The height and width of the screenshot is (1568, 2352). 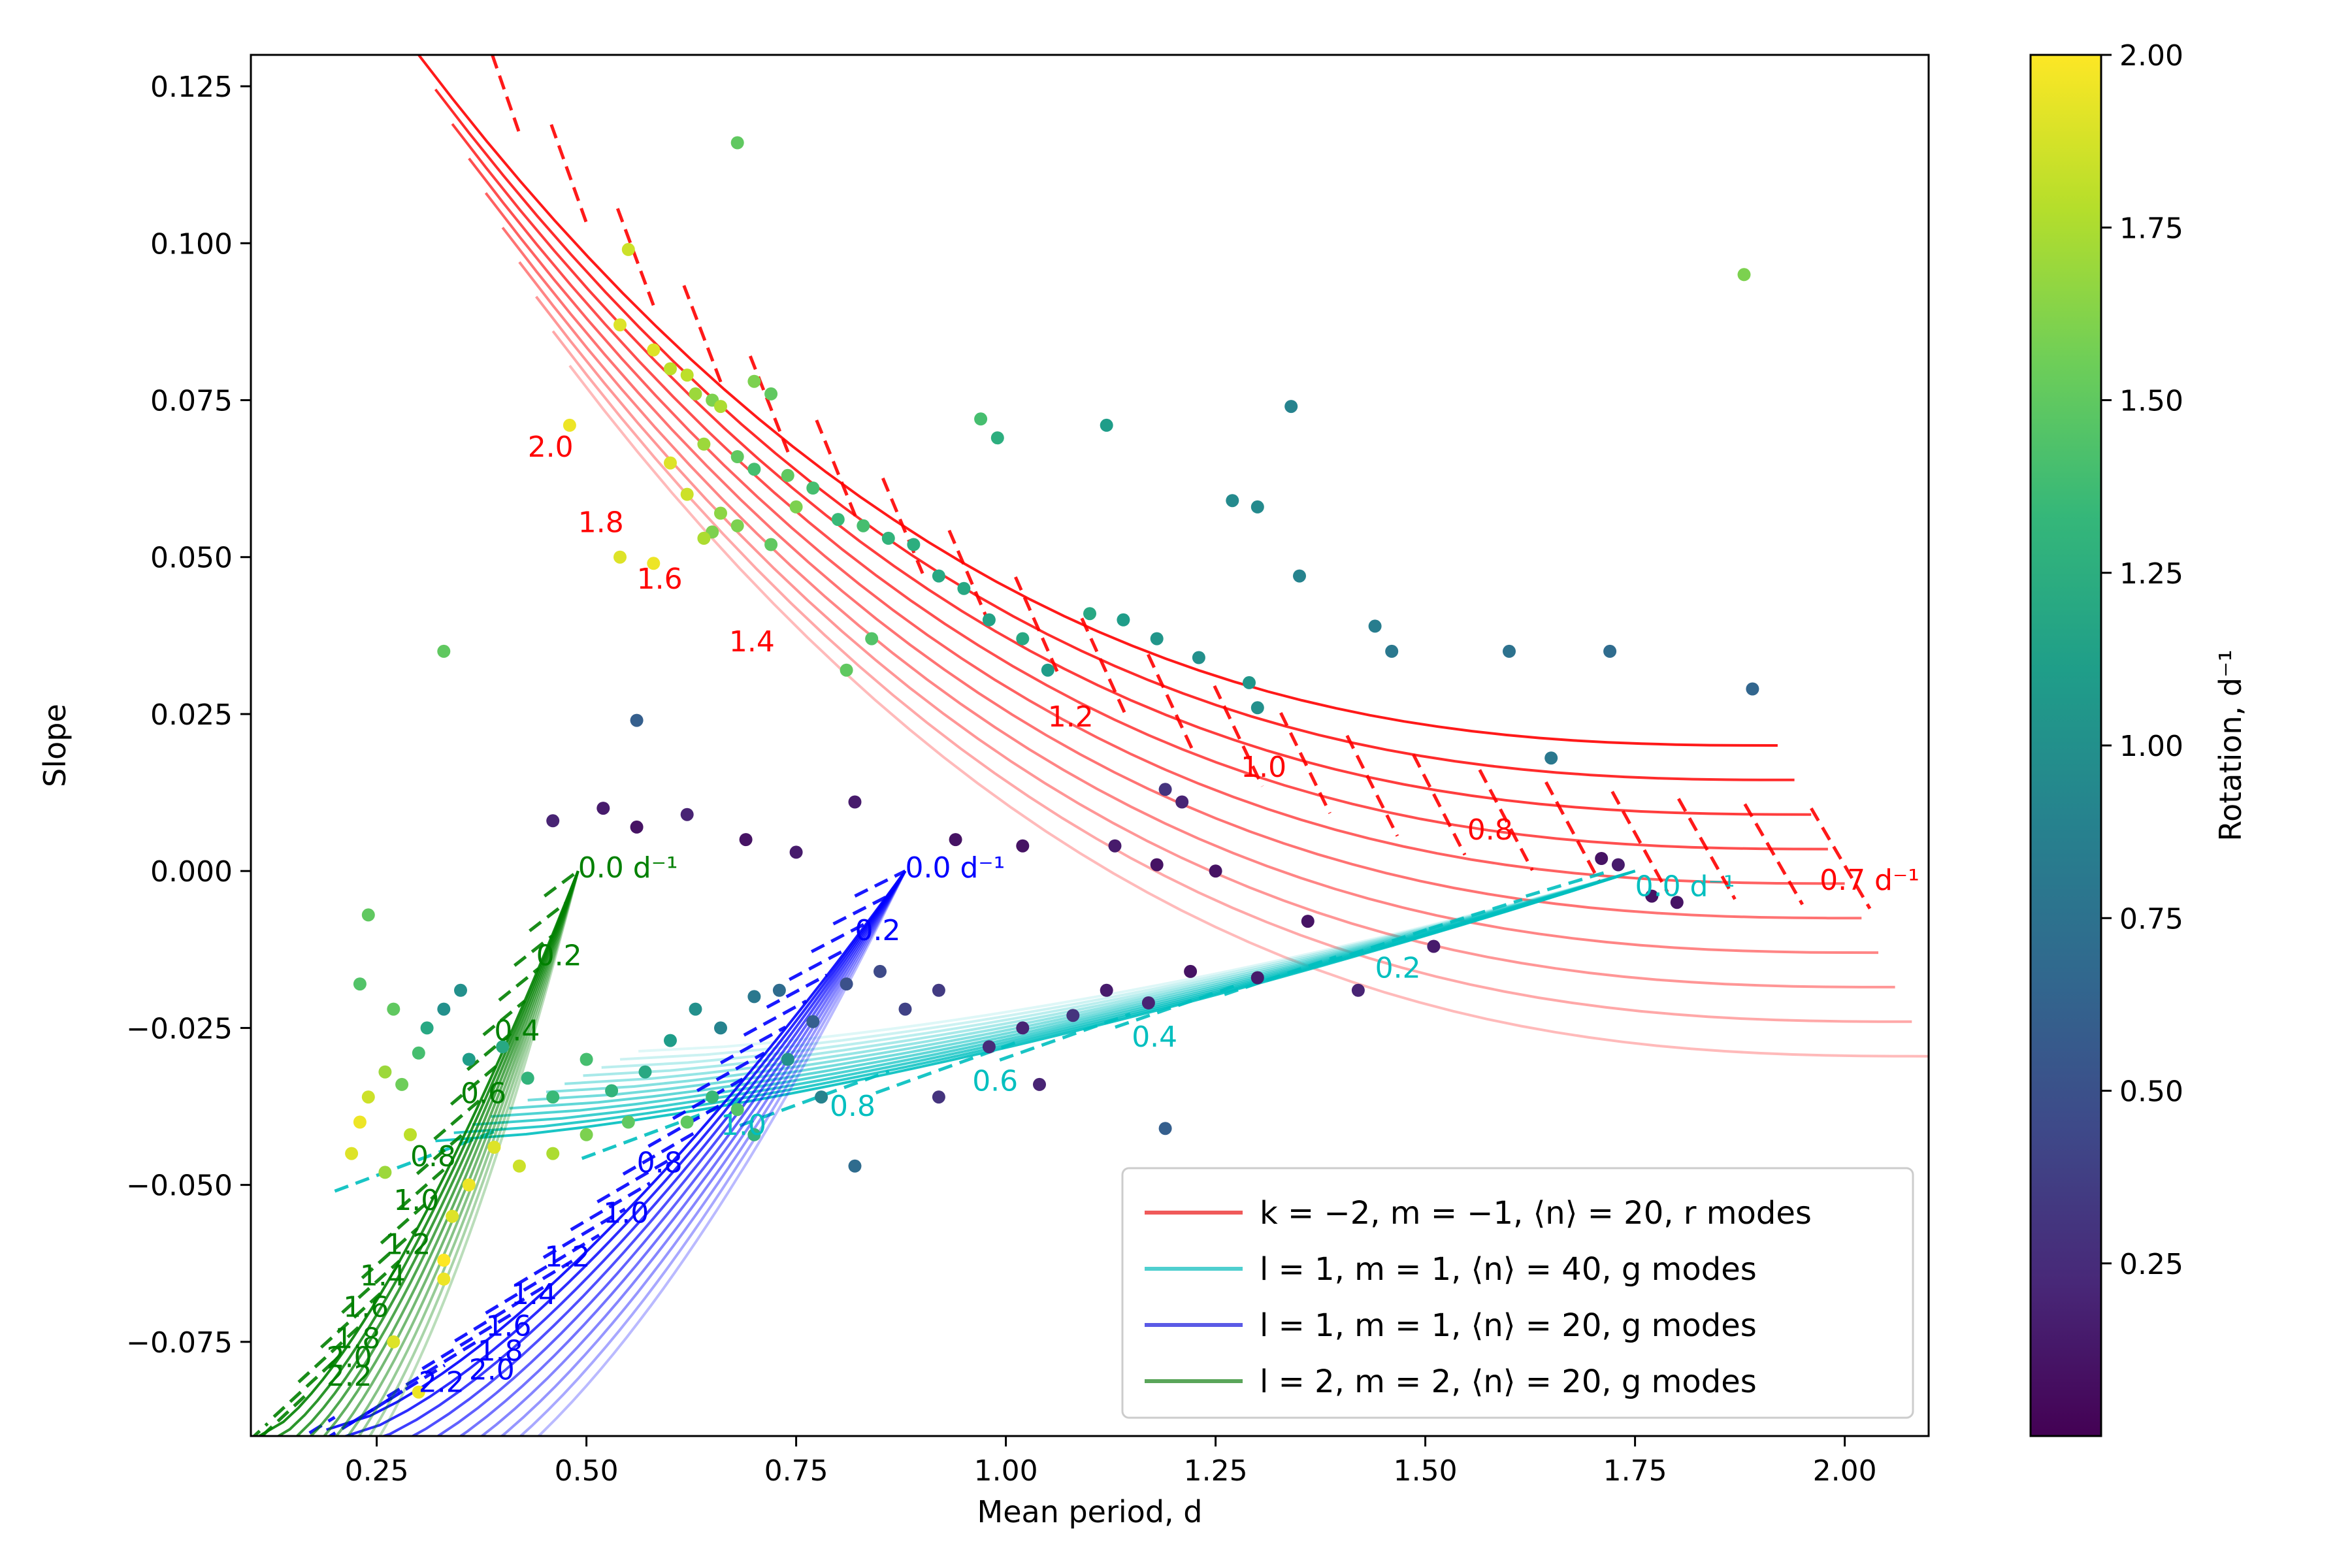 What do you see at coordinates (179, 1028) in the screenshot?
I see `y-tick-label: −0.025` at bounding box center [179, 1028].